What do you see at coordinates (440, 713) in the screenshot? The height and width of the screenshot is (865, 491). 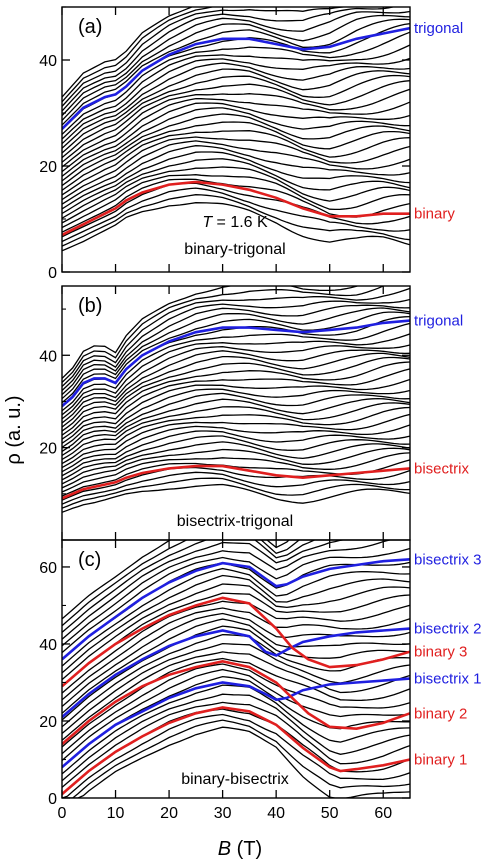 I see `series-label: binary 2` at bounding box center [440, 713].